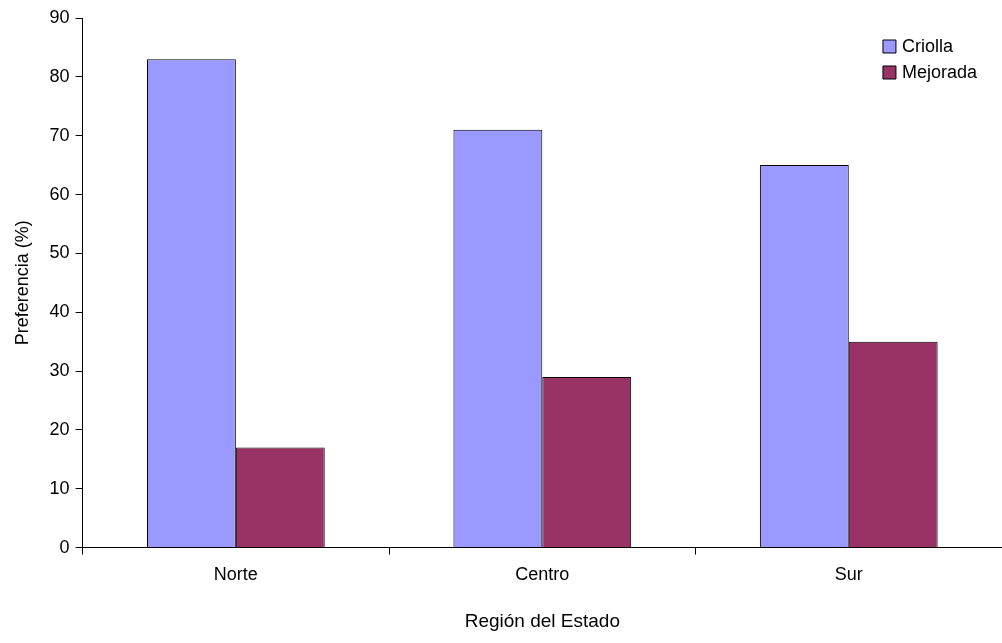  What do you see at coordinates (59, 487) in the screenshot?
I see `y-tick-label: 10` at bounding box center [59, 487].